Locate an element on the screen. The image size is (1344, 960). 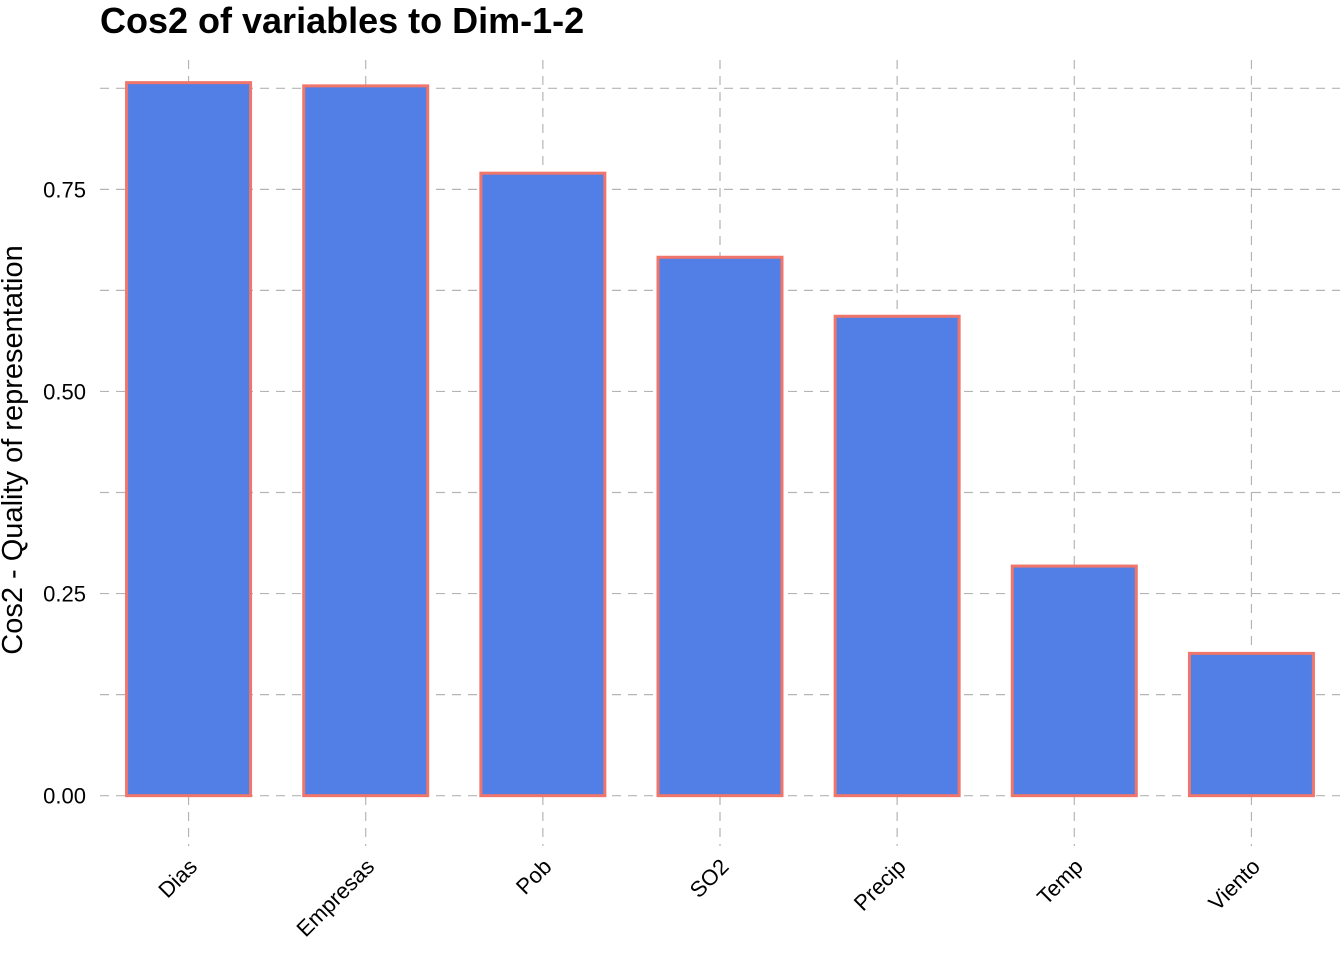
x-tick-label: Temp is located at coordinates (1060, 882).